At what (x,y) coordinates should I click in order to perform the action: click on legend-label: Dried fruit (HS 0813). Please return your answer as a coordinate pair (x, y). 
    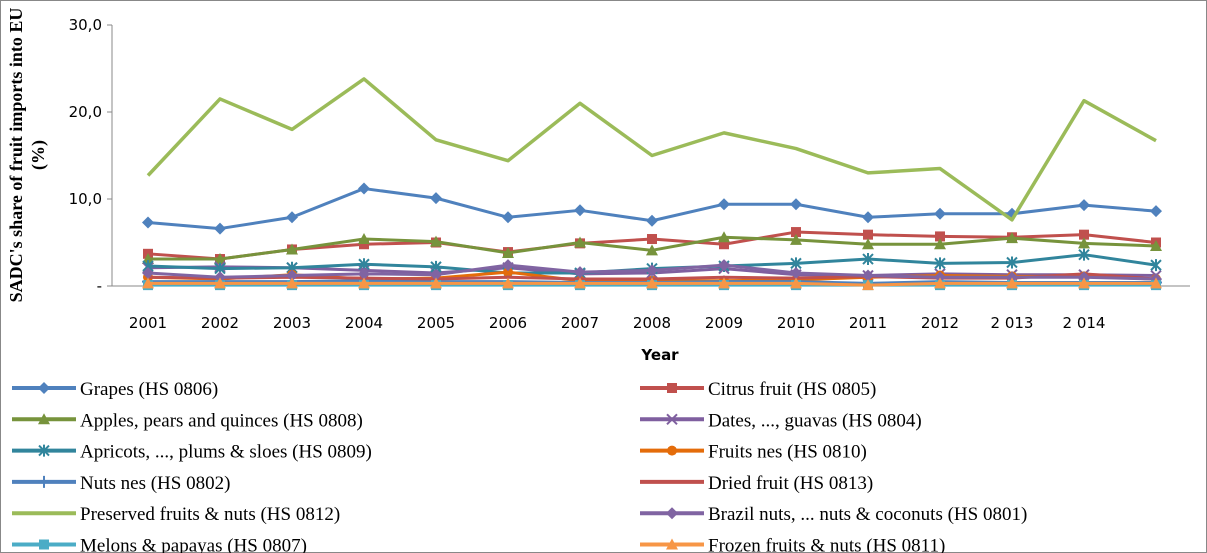
    Looking at the image, I should click on (790, 483).